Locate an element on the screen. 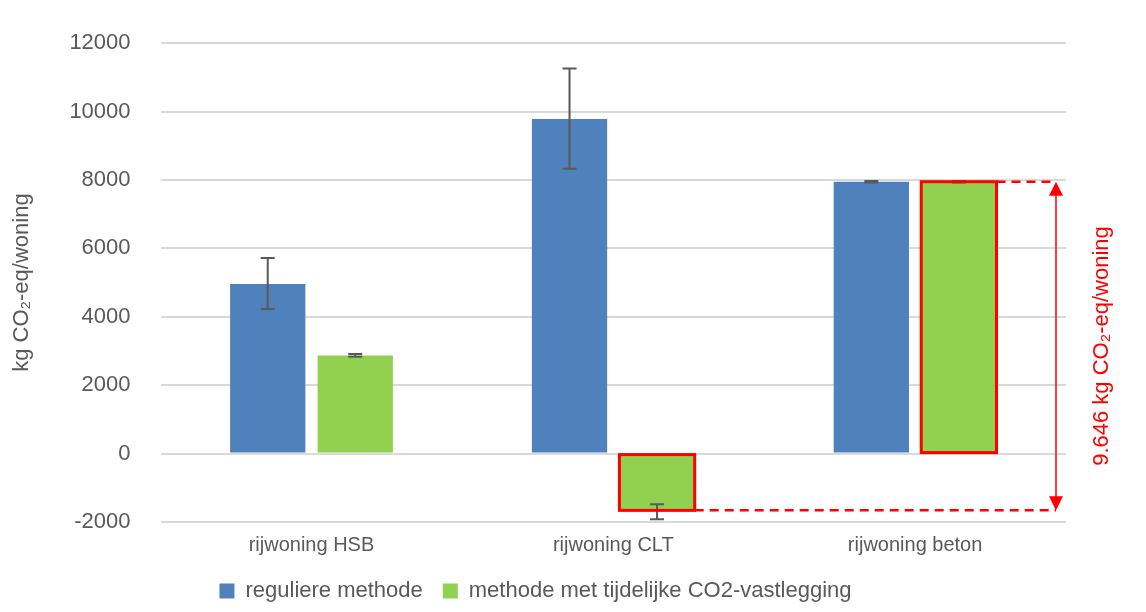  y-axis-title: kg CO₂-eq/woning is located at coordinates (21, 282).